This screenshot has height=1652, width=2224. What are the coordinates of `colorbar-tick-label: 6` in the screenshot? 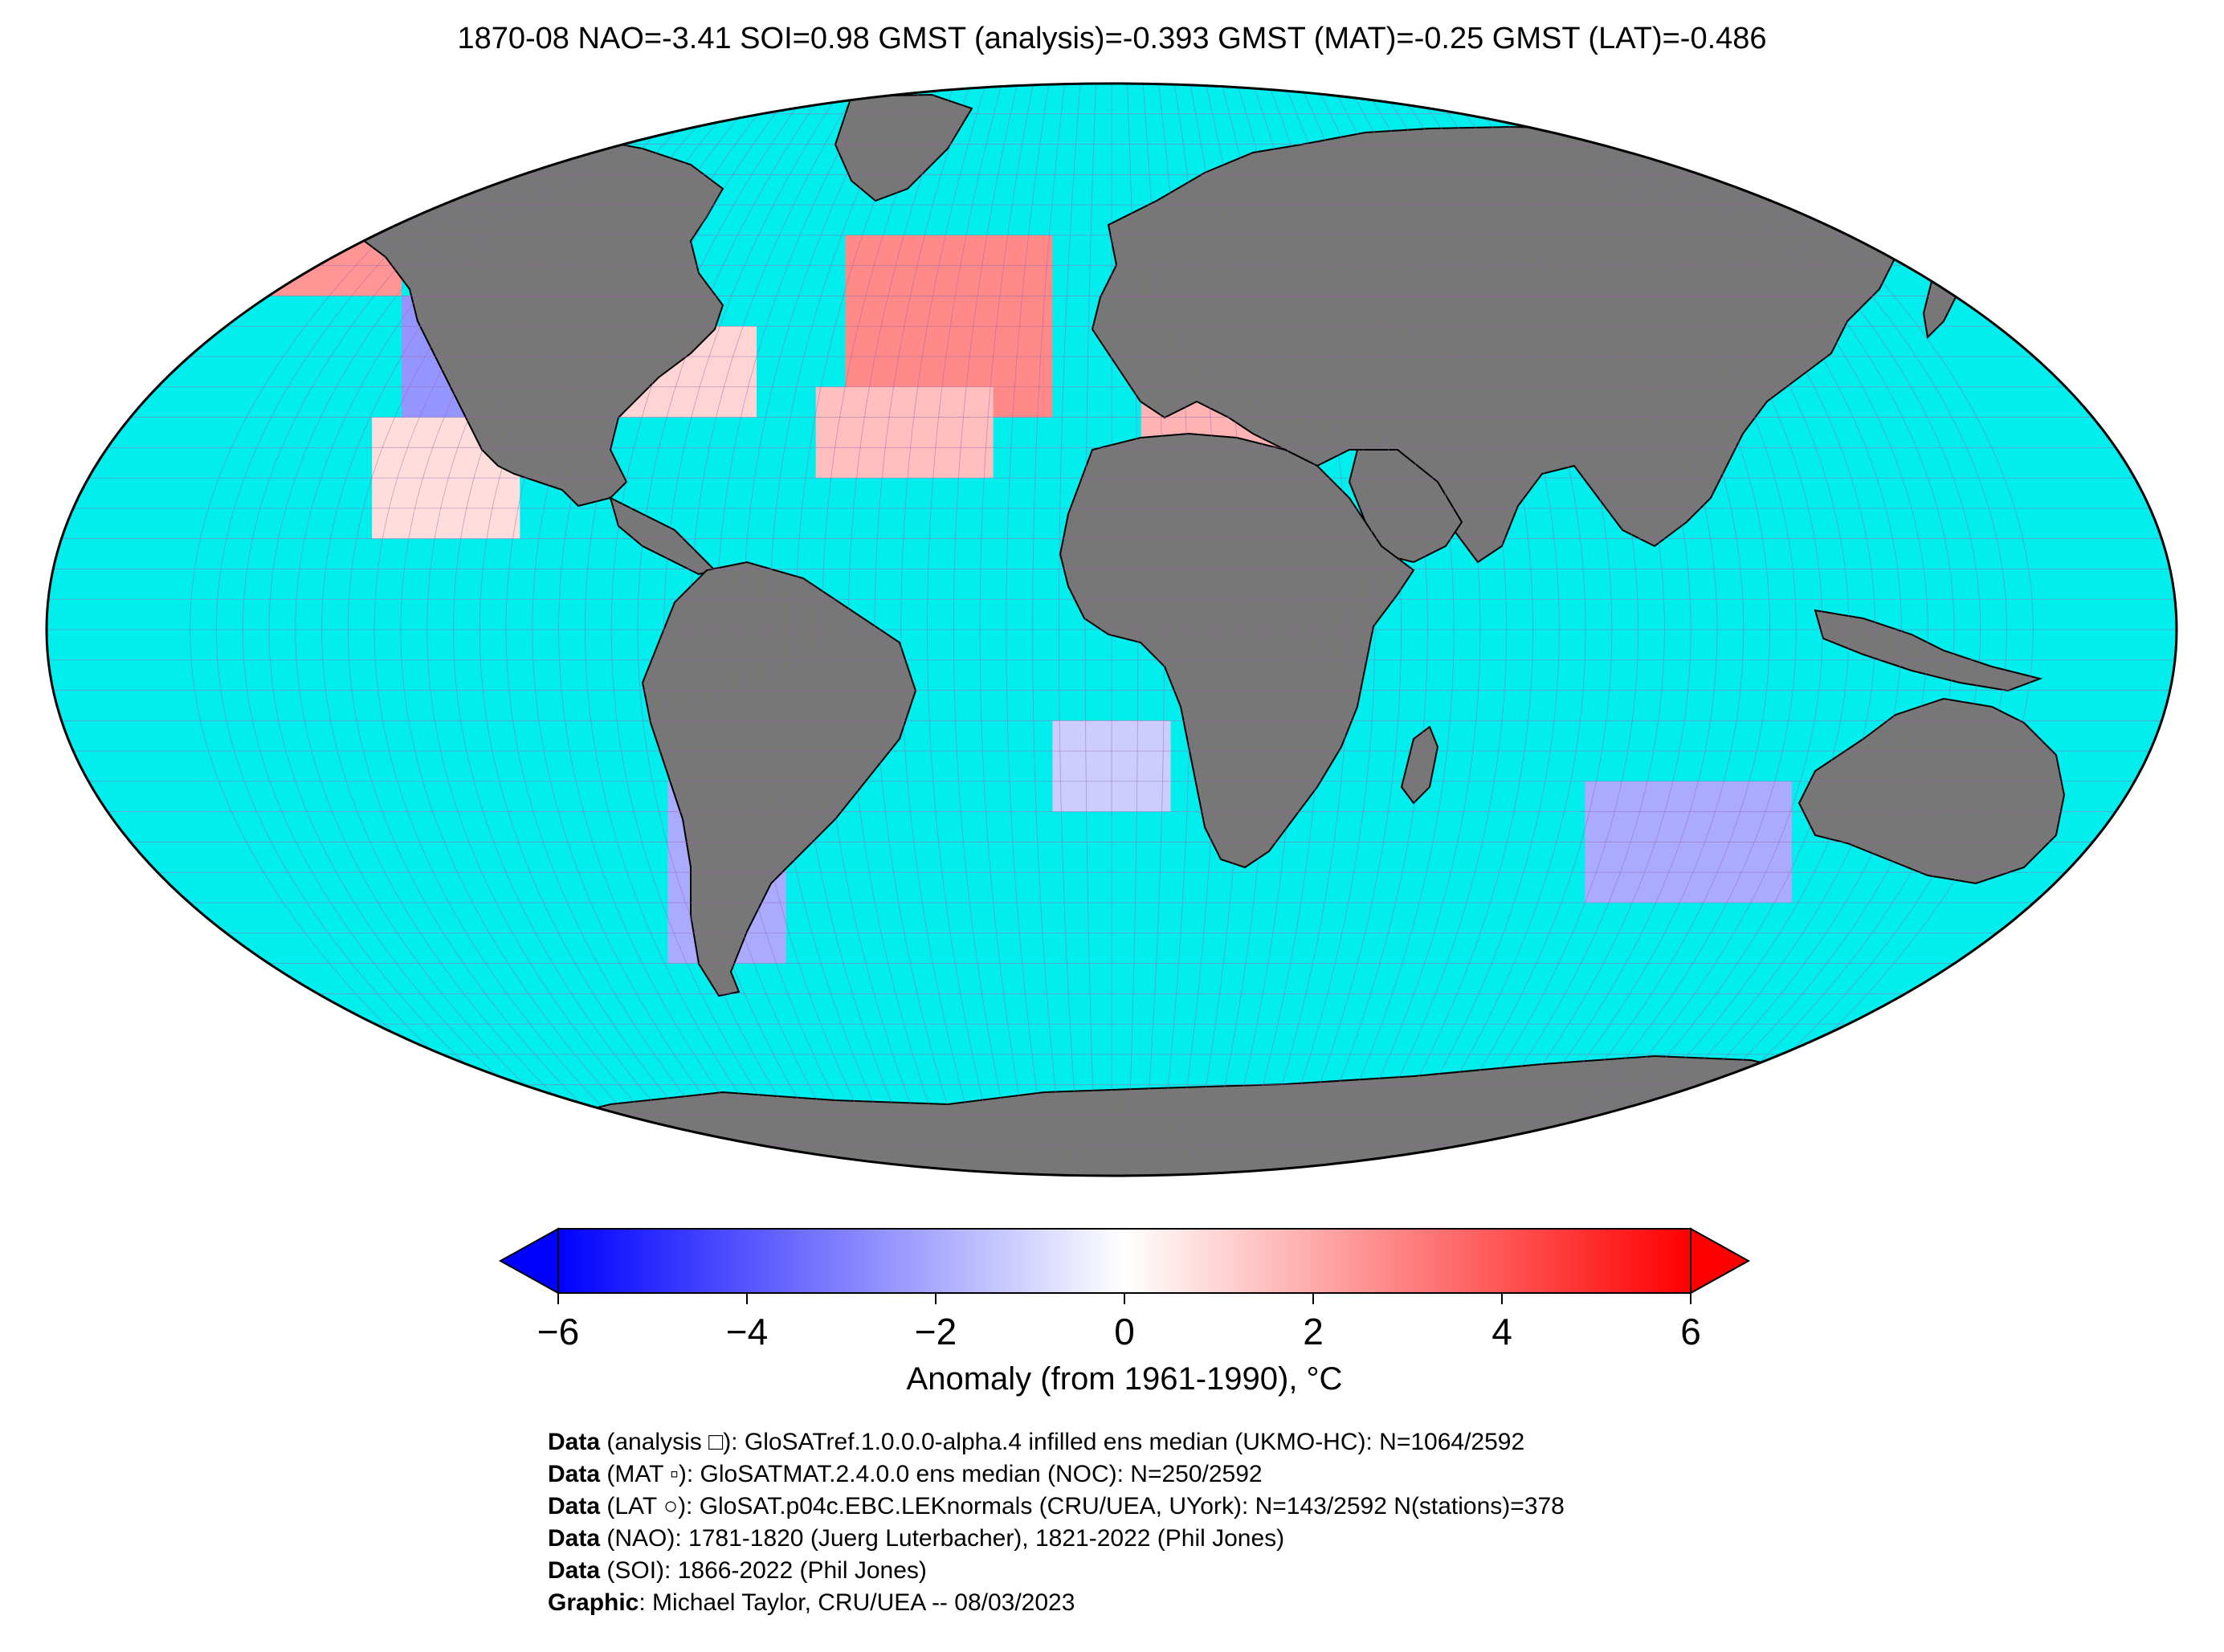 It's located at (1690, 1331).